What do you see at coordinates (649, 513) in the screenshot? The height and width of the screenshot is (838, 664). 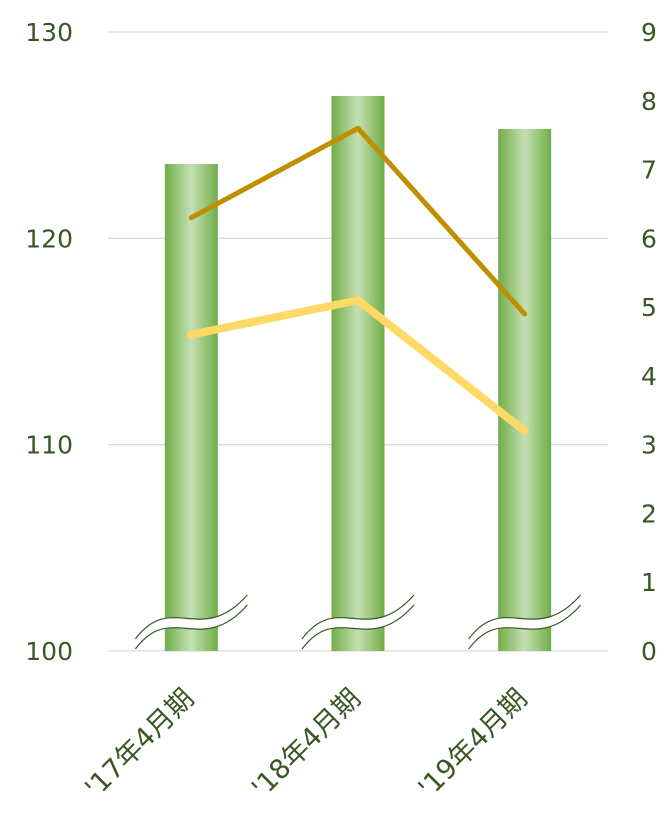 I see `right-tick-label: 2` at bounding box center [649, 513].